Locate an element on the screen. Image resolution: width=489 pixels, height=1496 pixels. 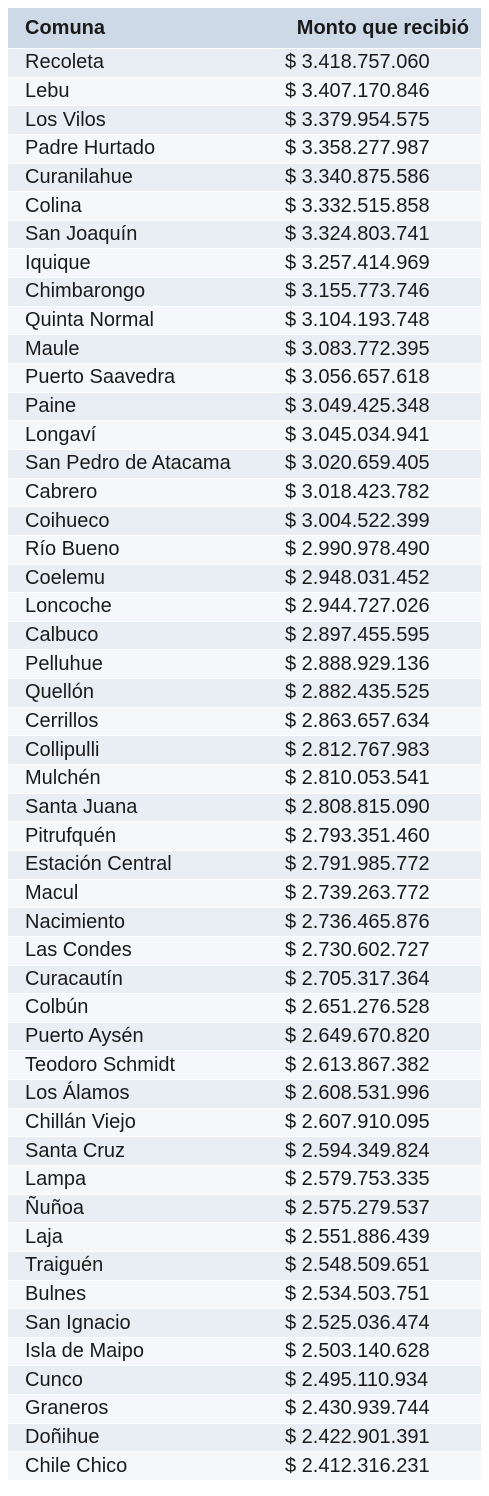
monto-cell: $ 2.594.349.824 is located at coordinates (357, 1150).